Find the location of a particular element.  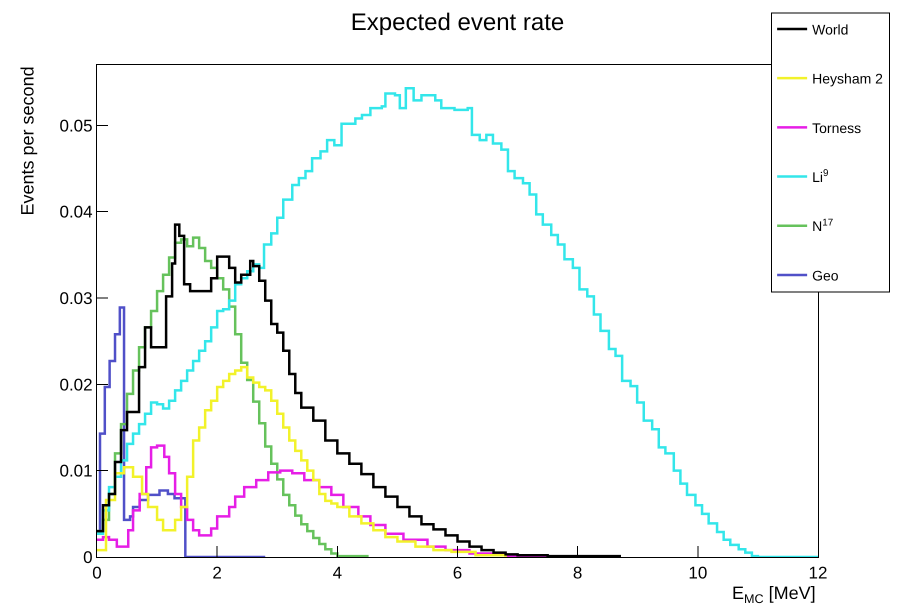

x-tick-label: 2 is located at coordinates (217, 572).